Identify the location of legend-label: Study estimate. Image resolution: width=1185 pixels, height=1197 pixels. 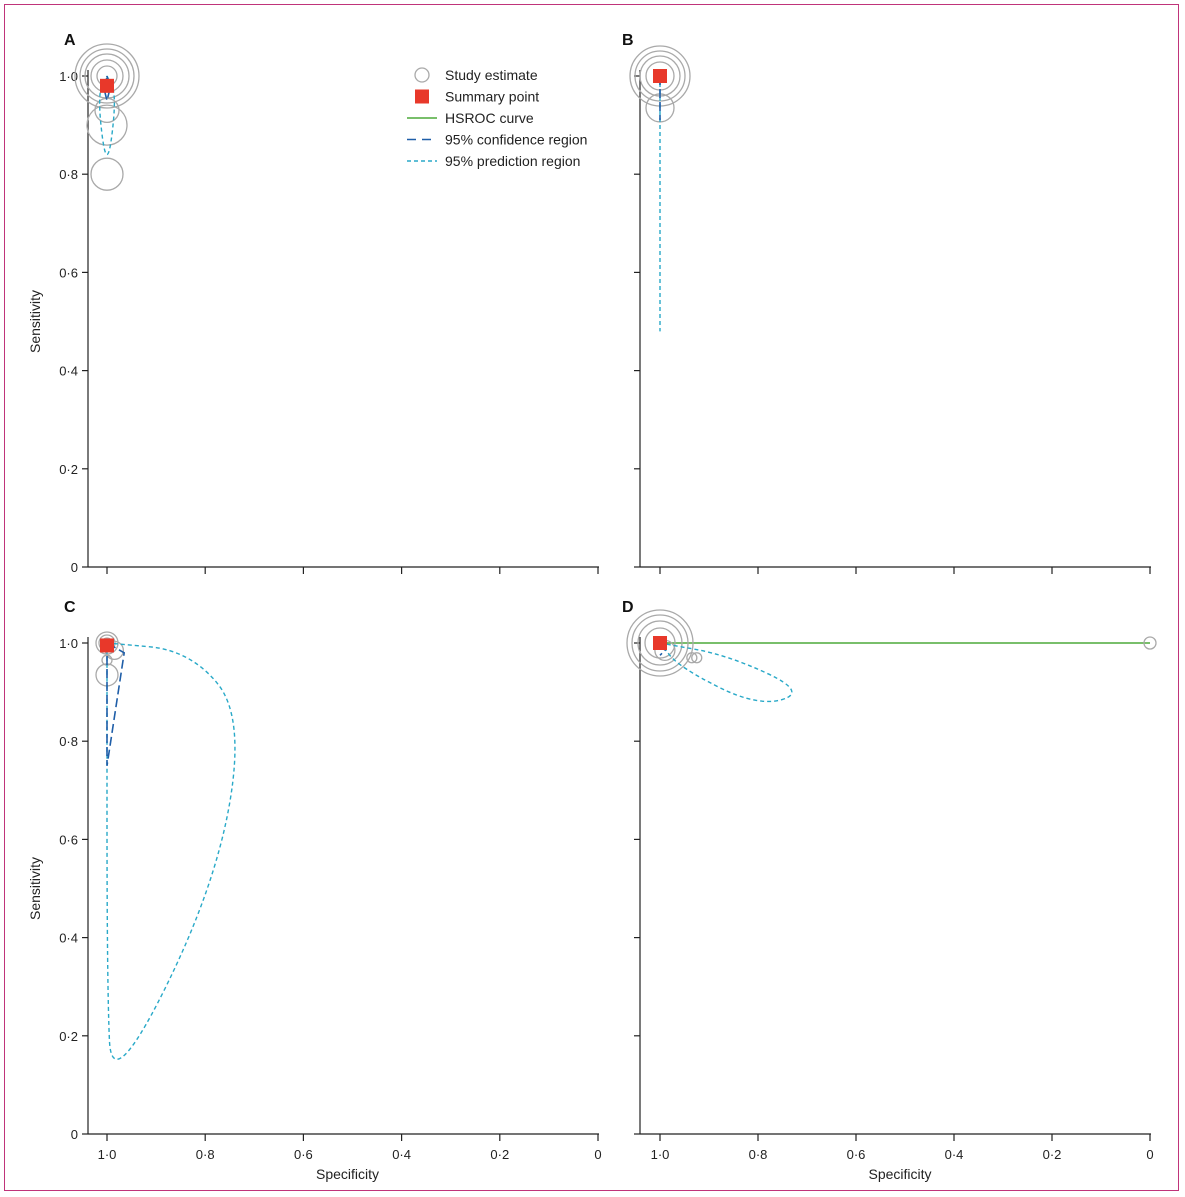
(491, 75).